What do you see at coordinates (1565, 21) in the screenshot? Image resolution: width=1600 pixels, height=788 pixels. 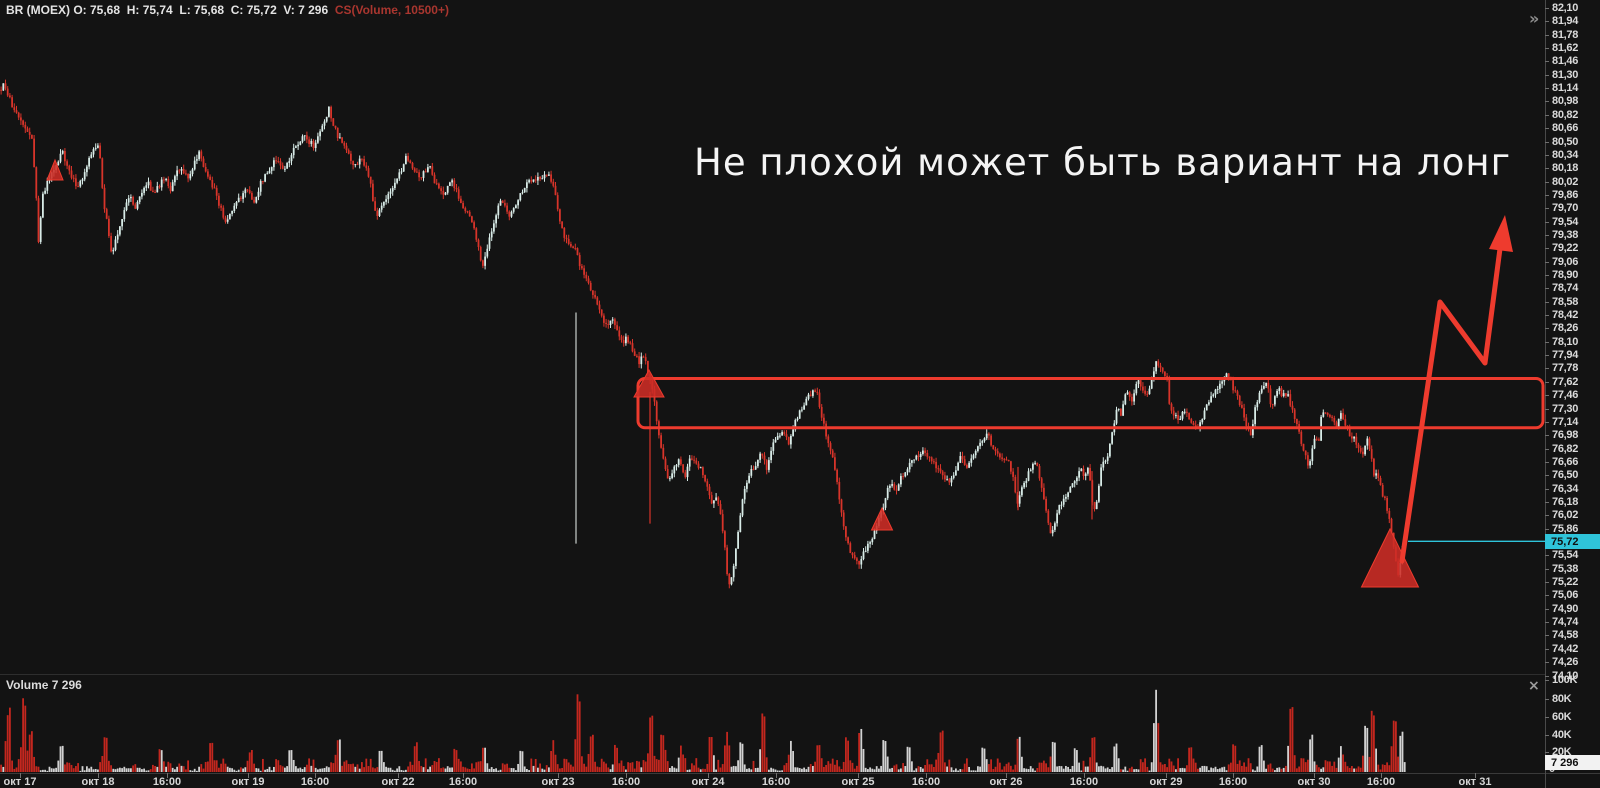 I see `price-axis-label: 81,94` at bounding box center [1565, 21].